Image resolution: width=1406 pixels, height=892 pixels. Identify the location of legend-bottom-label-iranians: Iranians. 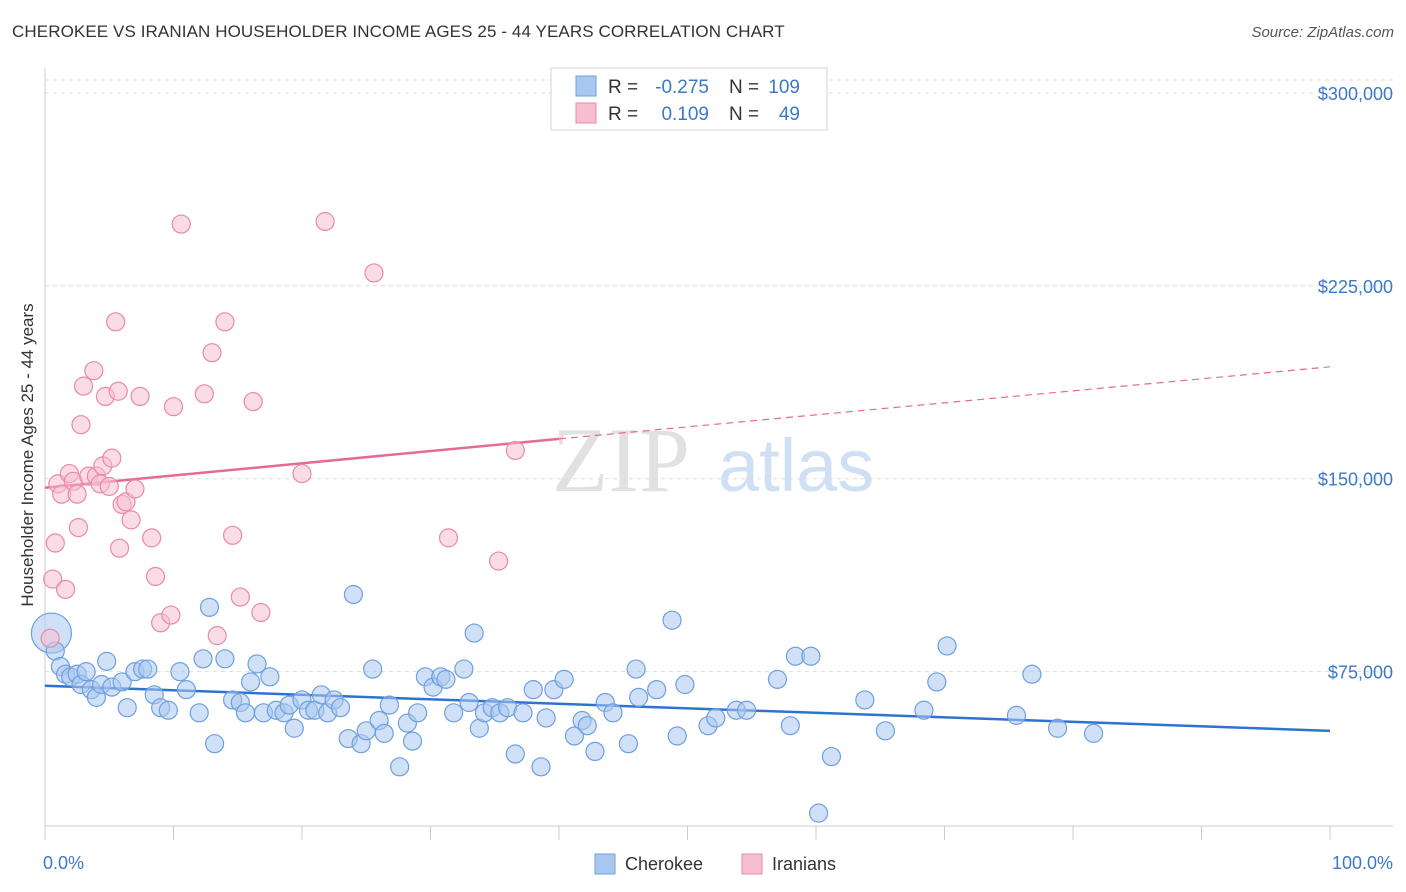
(804, 864).